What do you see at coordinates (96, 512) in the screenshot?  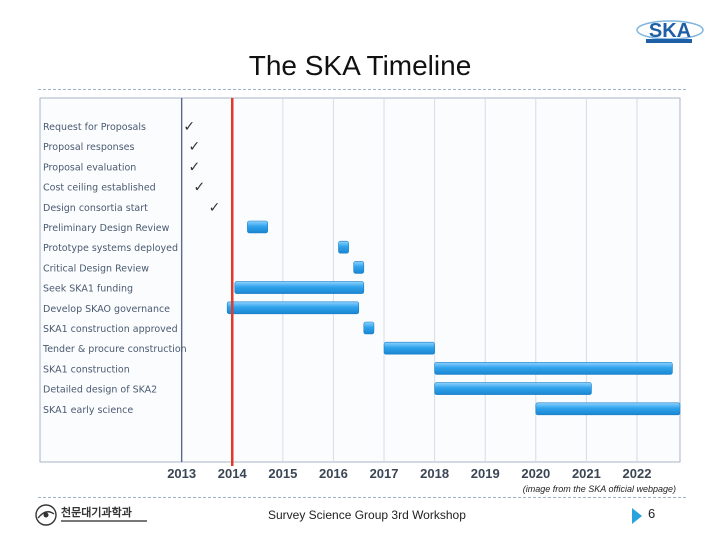 I see `institution-name: 천문대기과학과` at bounding box center [96, 512].